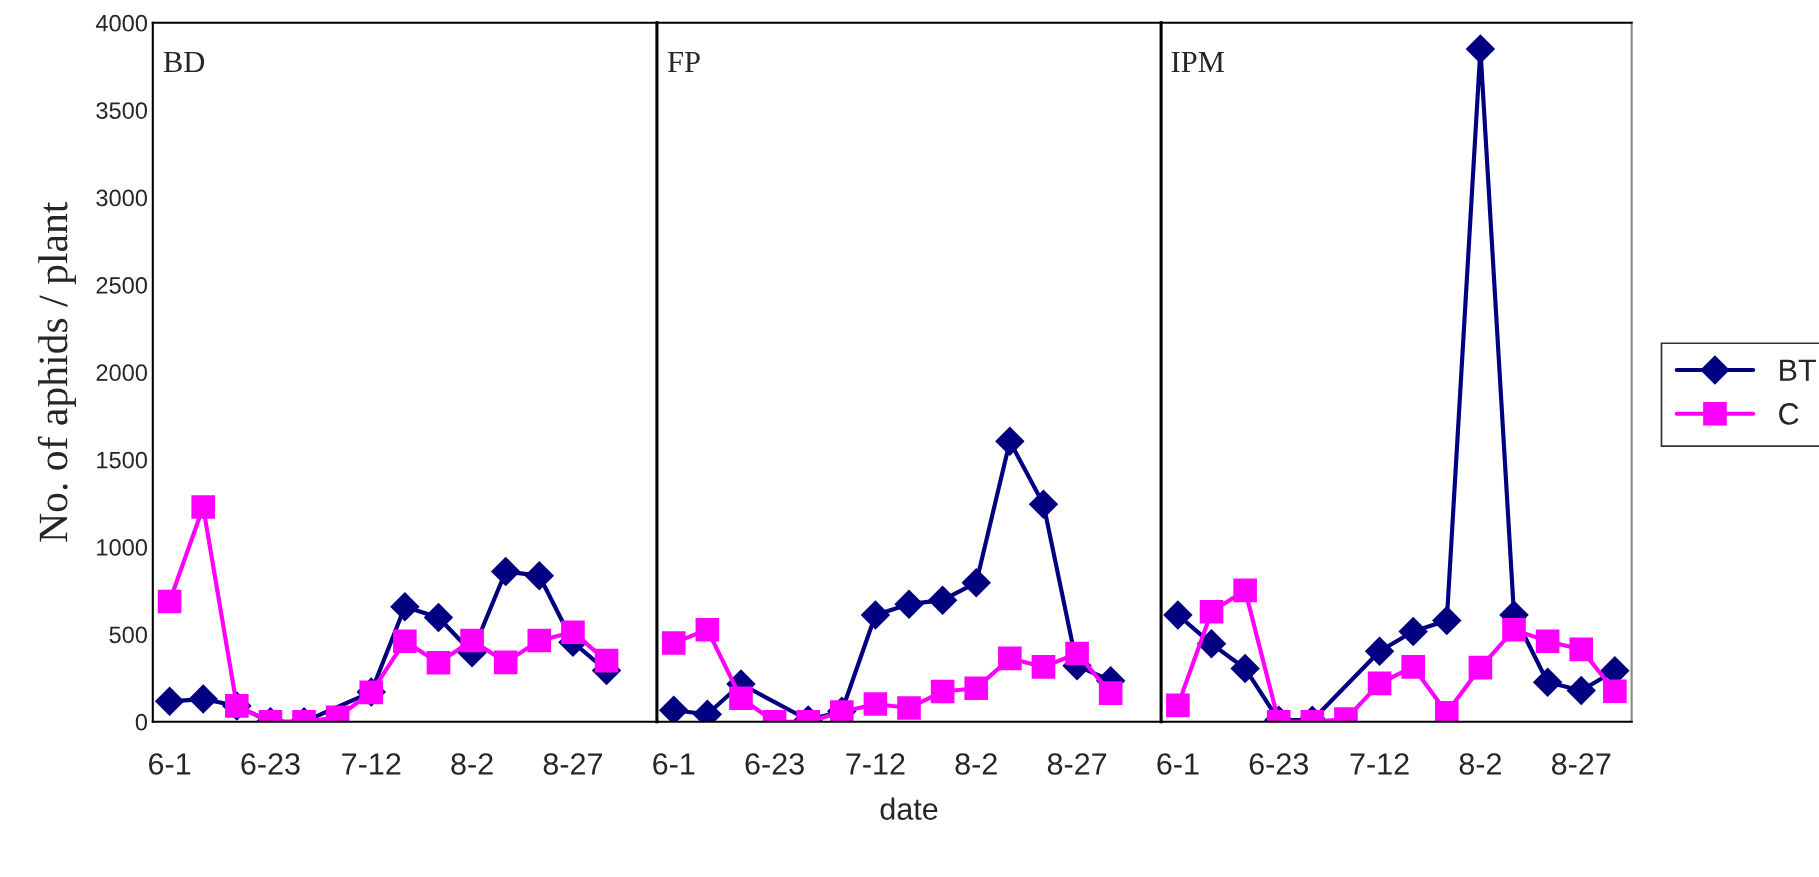 This screenshot has width=1819, height=877. I want to click on y-tick-label: 2500, so click(122, 285).